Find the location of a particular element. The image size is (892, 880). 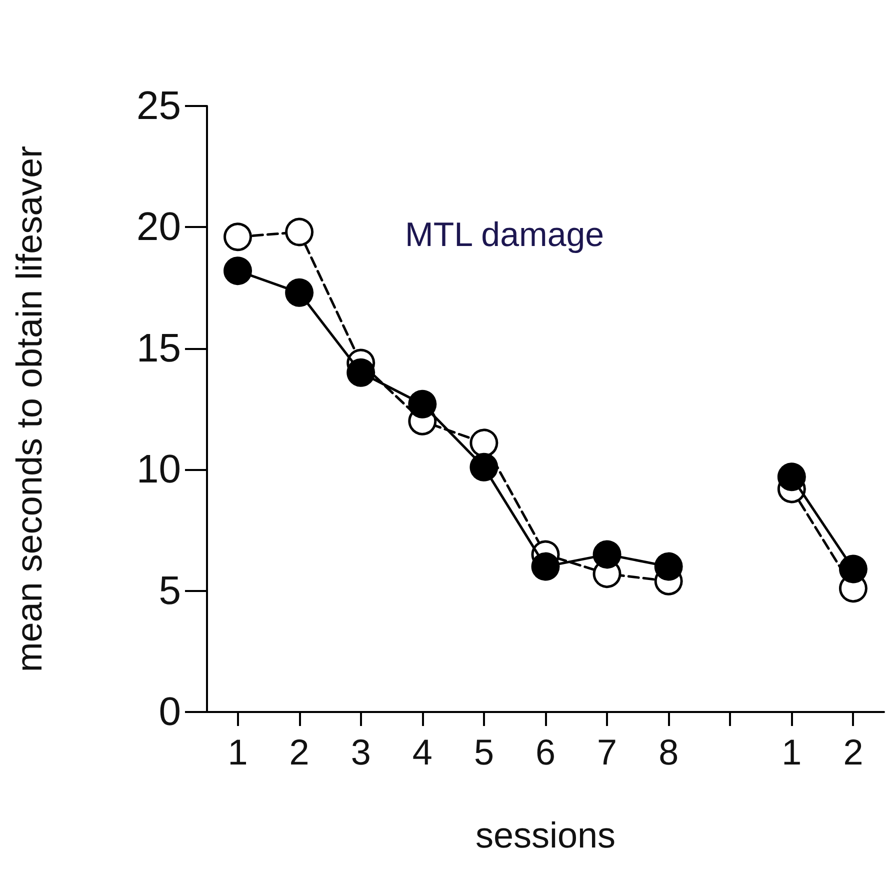

x-axis-title: sessions is located at coordinates (545, 835).